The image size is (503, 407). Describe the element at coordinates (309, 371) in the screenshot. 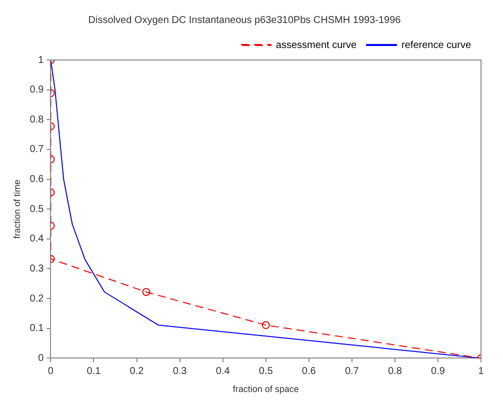

I see `x-tick-label: 0.6` at that location.